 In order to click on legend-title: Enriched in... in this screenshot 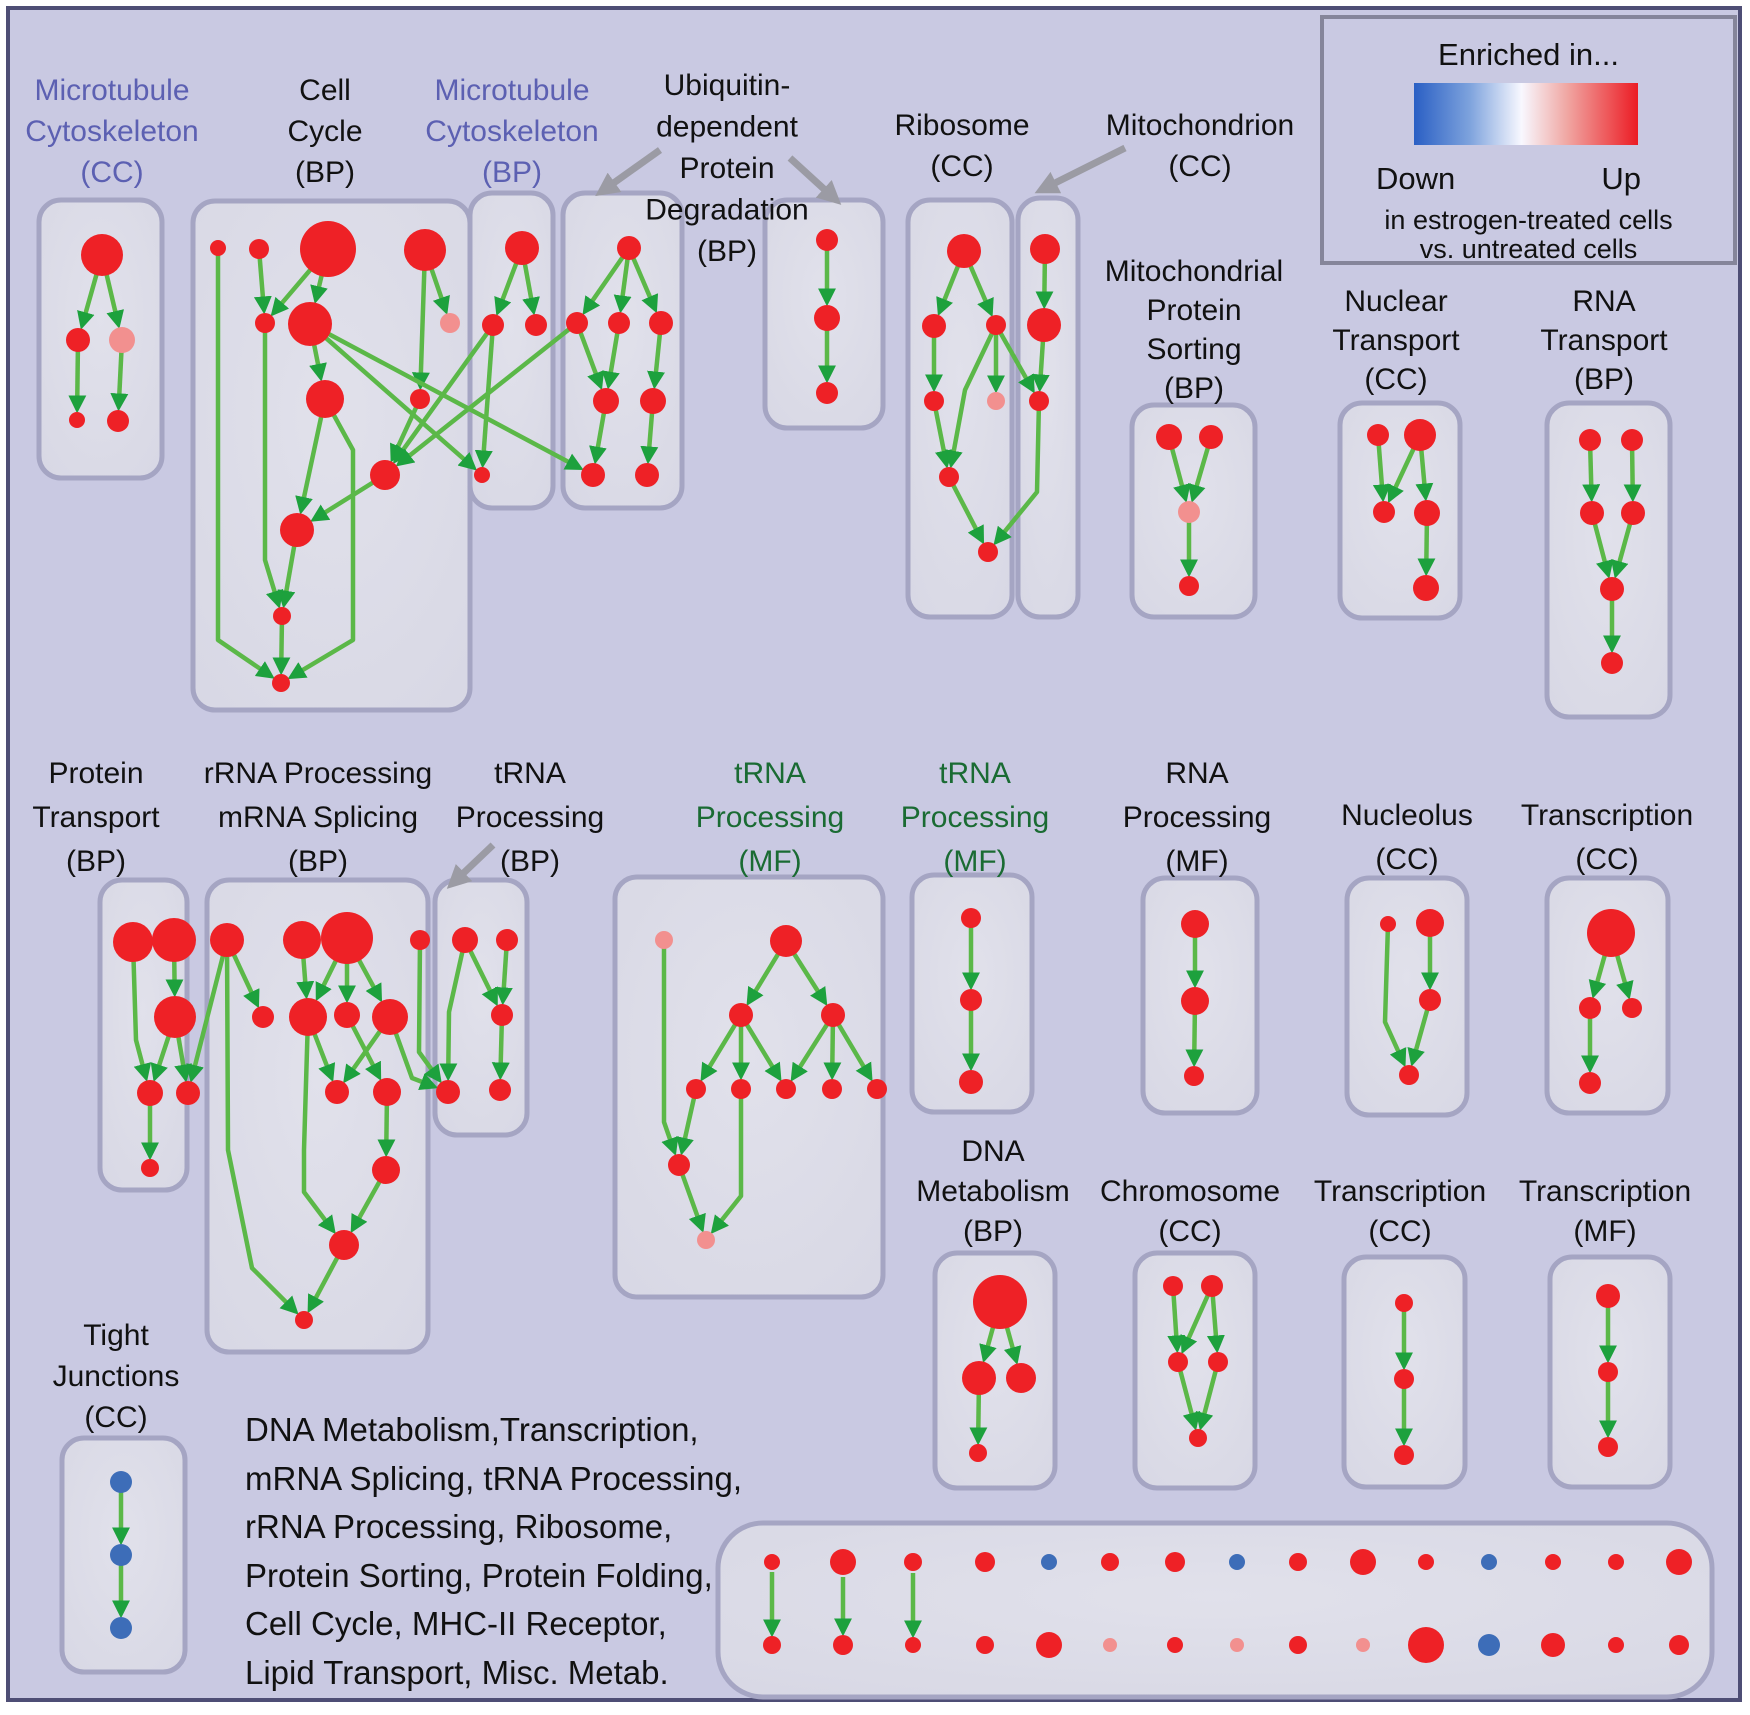, I will do `click(1528, 54)`.